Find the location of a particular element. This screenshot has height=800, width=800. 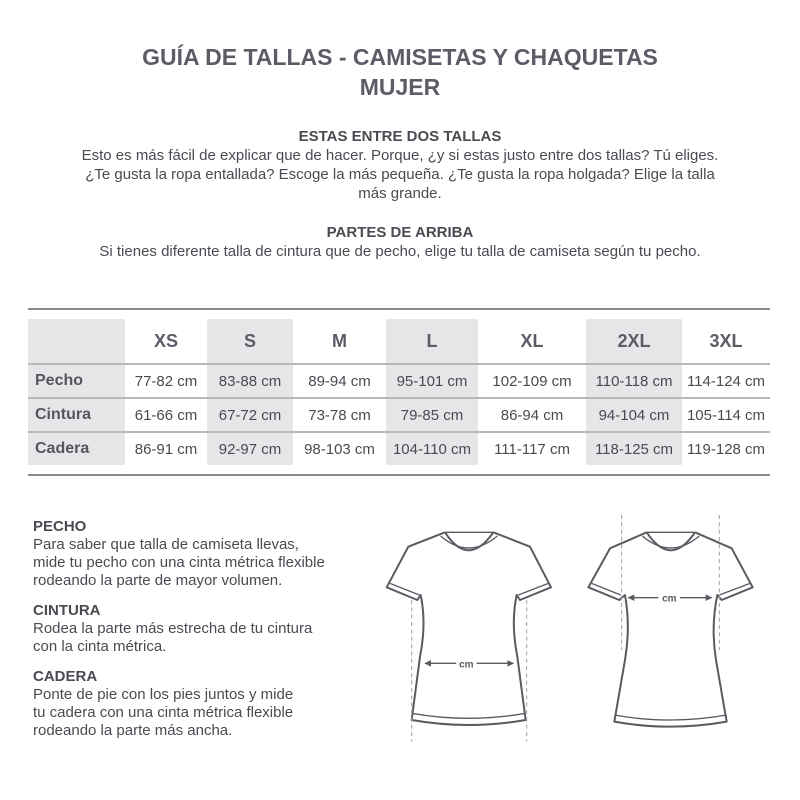

chest-cm-label: cm is located at coordinates (669, 599).